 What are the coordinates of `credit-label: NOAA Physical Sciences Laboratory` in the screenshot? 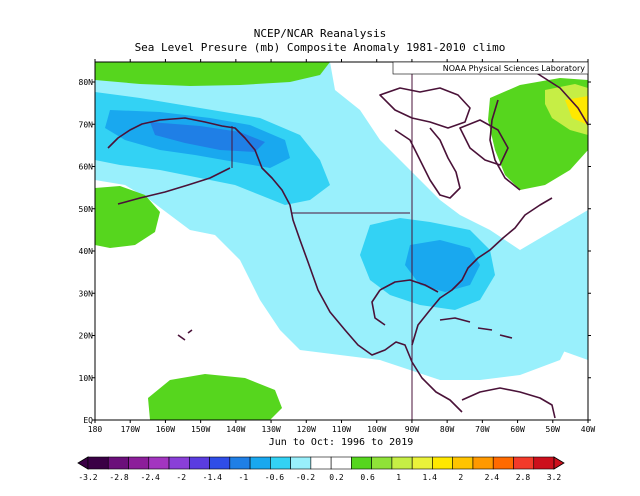 It's located at (514, 68).